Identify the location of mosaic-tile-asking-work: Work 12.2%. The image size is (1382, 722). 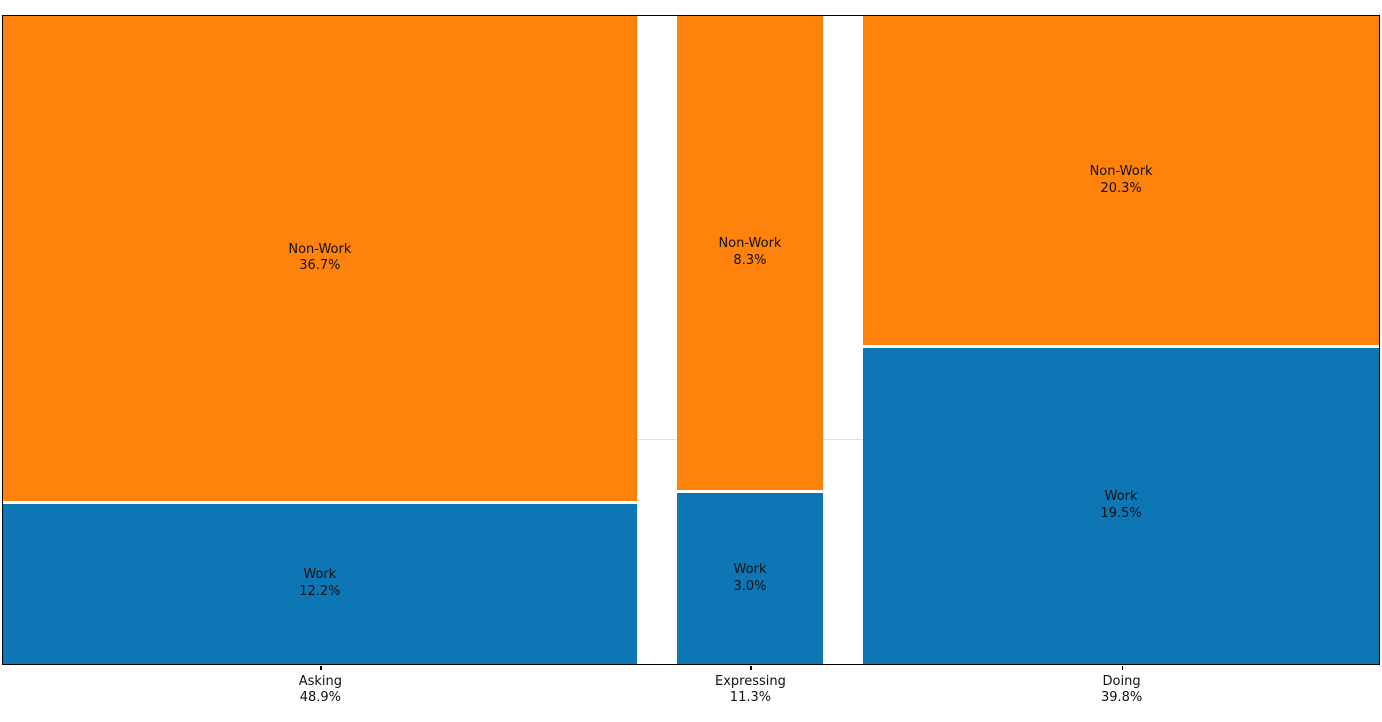
(320, 583).